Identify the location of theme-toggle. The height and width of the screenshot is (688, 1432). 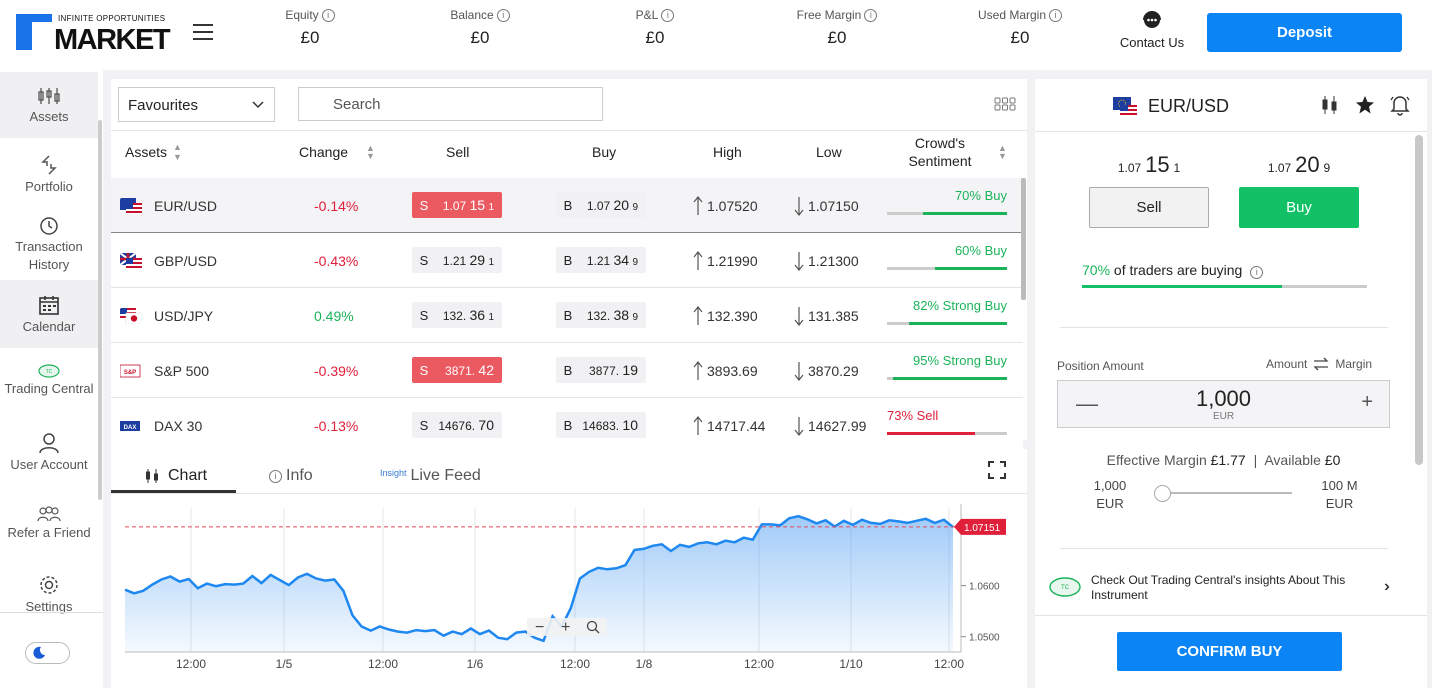
(47, 653).